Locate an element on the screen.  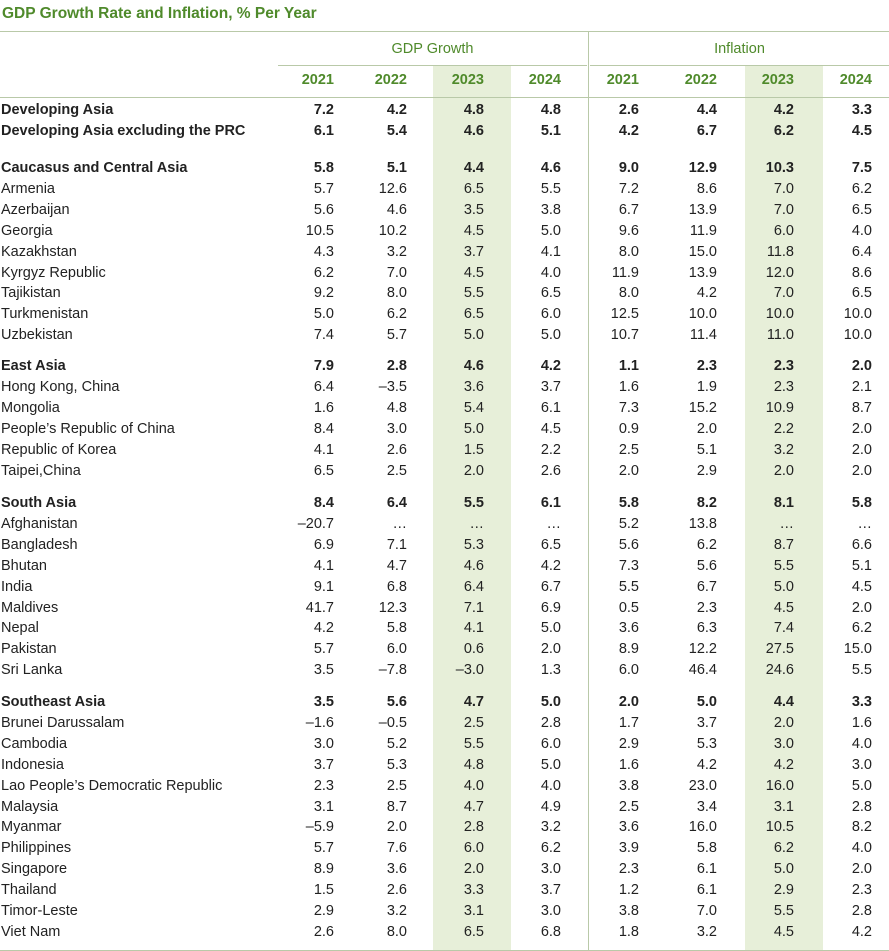
cell-value: 16.0 is located at coordinates (779, 785).